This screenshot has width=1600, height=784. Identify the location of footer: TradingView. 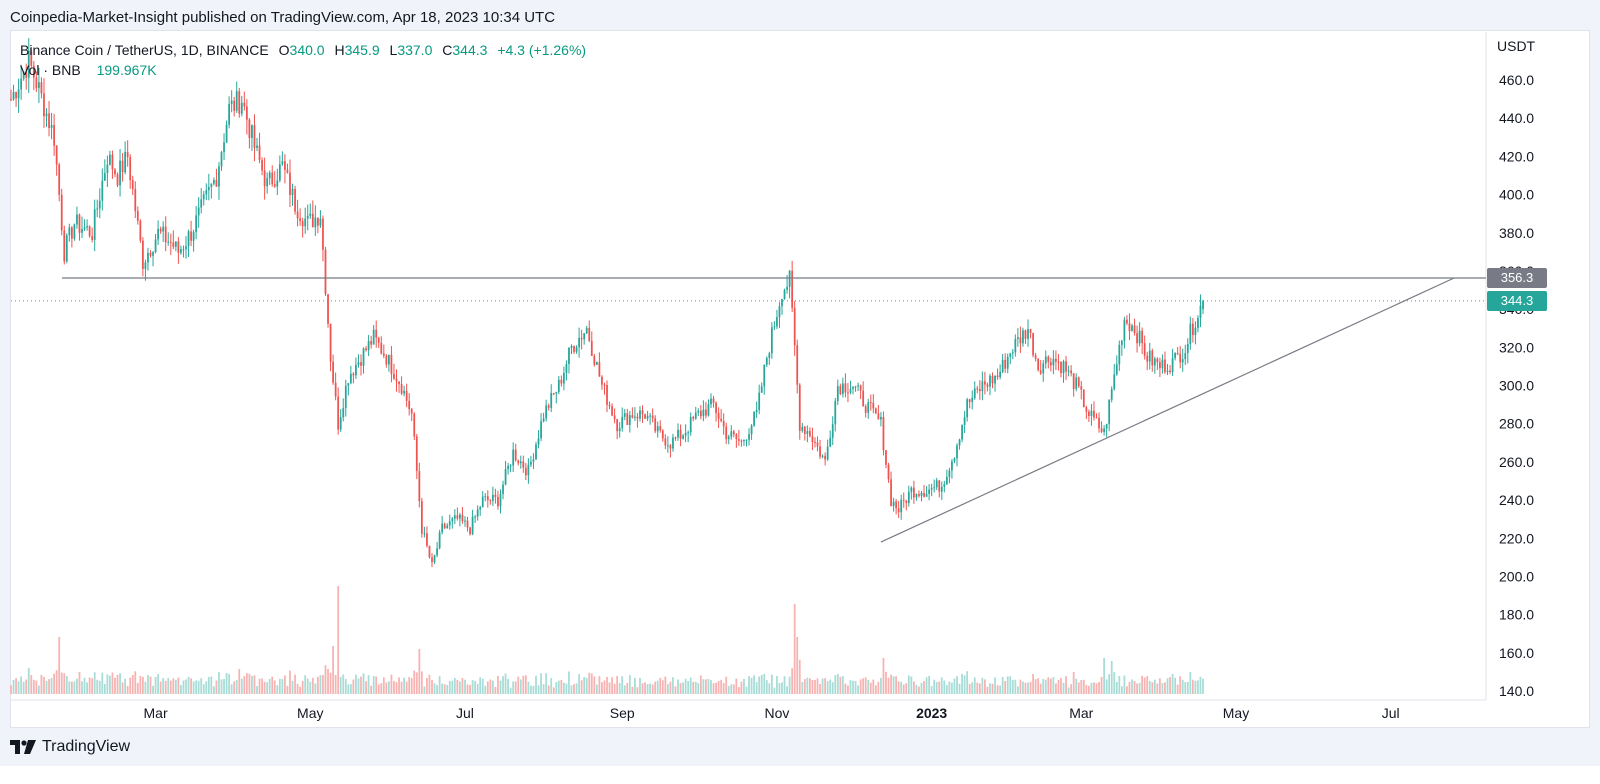
(70, 747).